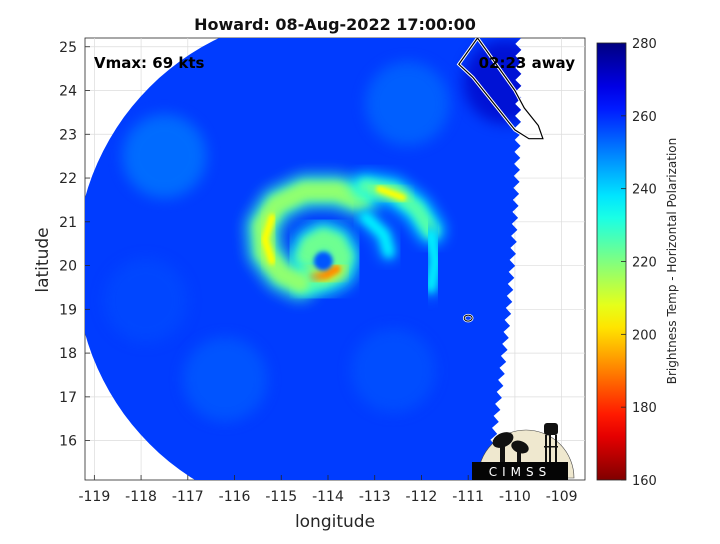  Describe the element at coordinates (43, 259) in the screenshot. I see `y-axis-label: latitude` at that location.